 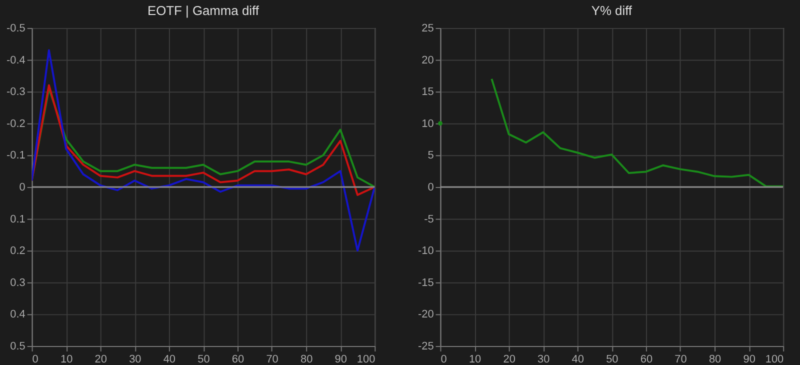 What do you see at coordinates (16, 60) in the screenshot?
I see `y-tick-label: -0.4` at bounding box center [16, 60].